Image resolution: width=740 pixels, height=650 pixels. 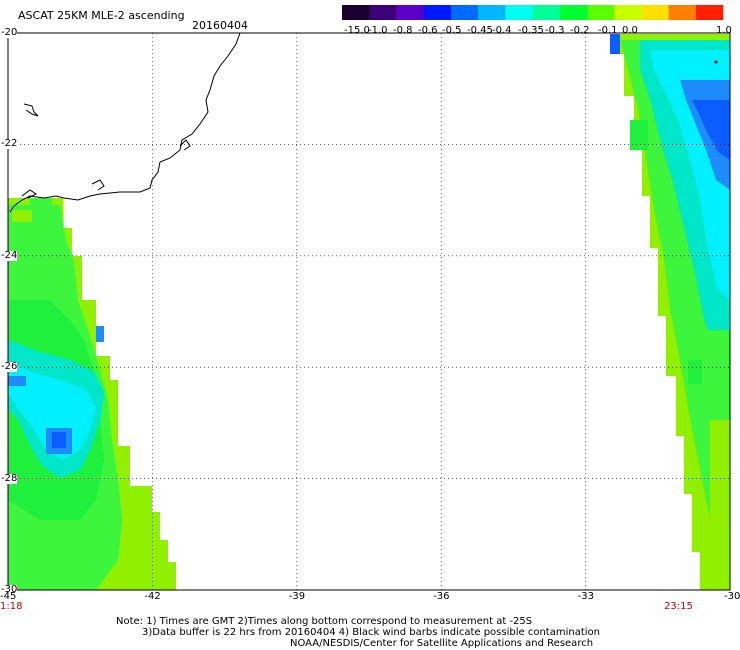 I want to click on lon-tick-label: -45, so click(x=8, y=596).